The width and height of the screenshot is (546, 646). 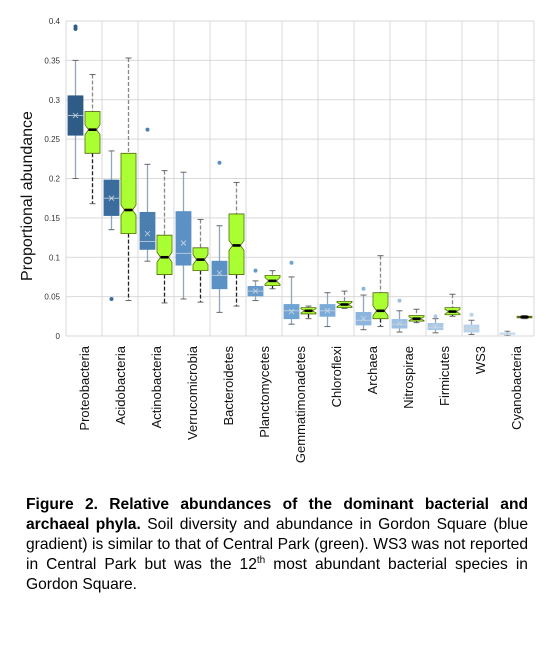 What do you see at coordinates (399, 315) in the screenshot?
I see `gordon-box-nitrospirae` at bounding box center [399, 315].